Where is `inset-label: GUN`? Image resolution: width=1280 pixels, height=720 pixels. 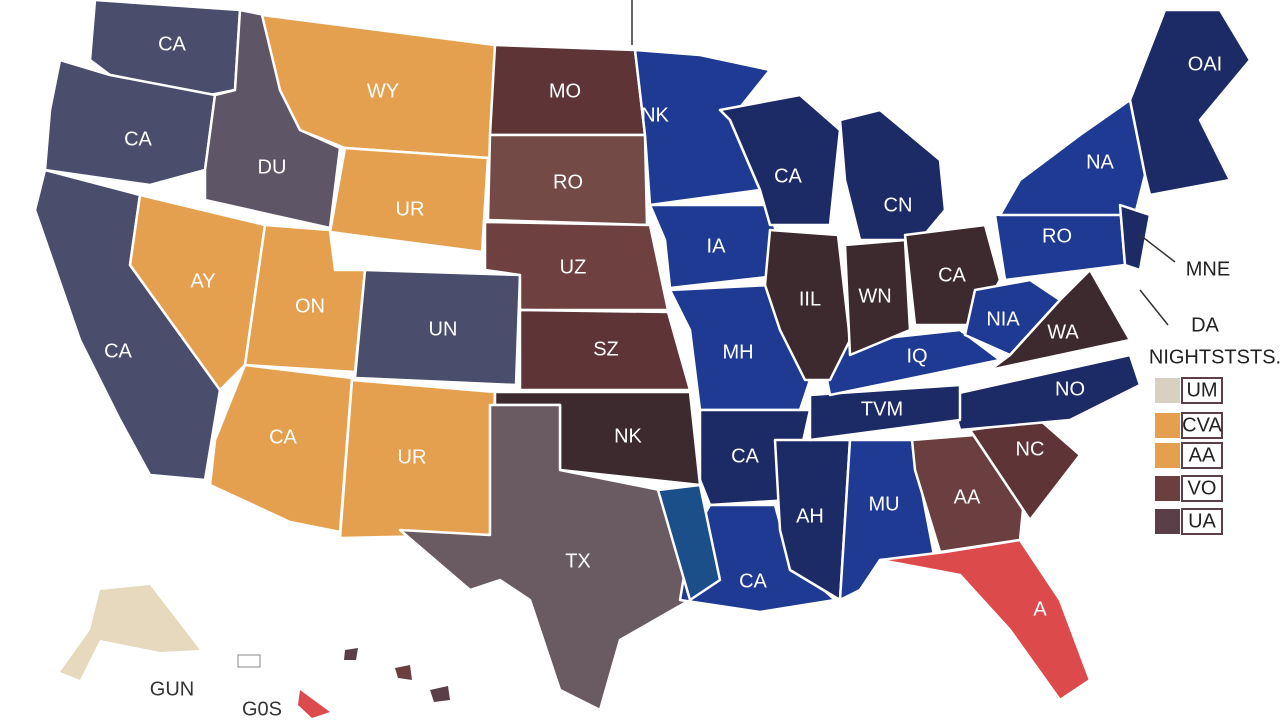 inset-label: GUN is located at coordinates (172, 689).